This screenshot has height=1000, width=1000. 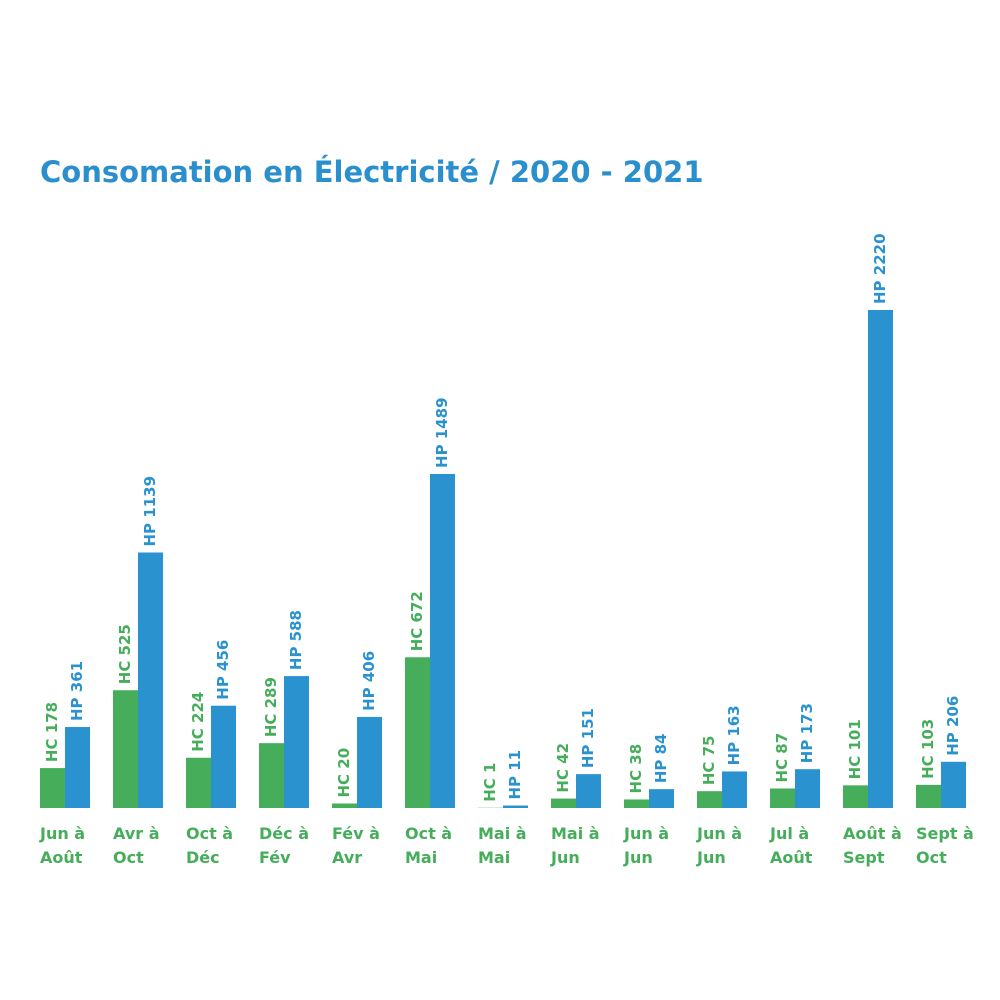 I want to click on x-tick-label: Sept à Oct, so click(x=945, y=845).